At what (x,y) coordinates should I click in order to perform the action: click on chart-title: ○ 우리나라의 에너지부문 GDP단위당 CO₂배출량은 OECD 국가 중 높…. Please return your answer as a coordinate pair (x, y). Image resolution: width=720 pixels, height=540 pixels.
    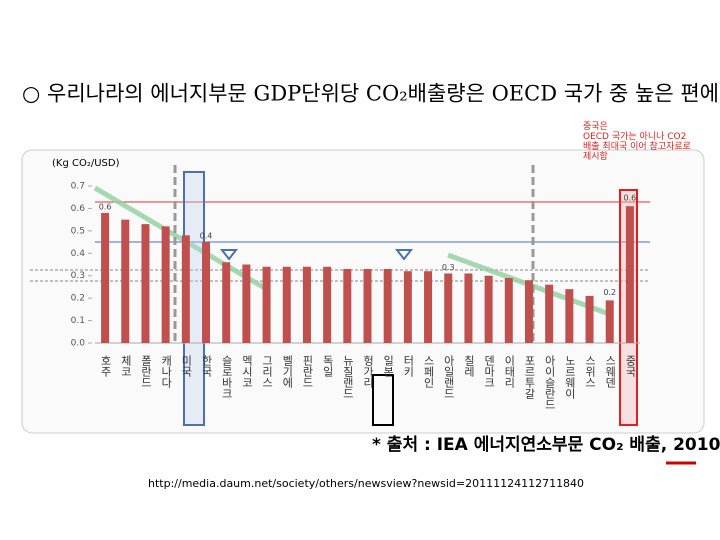
    Looking at the image, I should click on (371, 94).